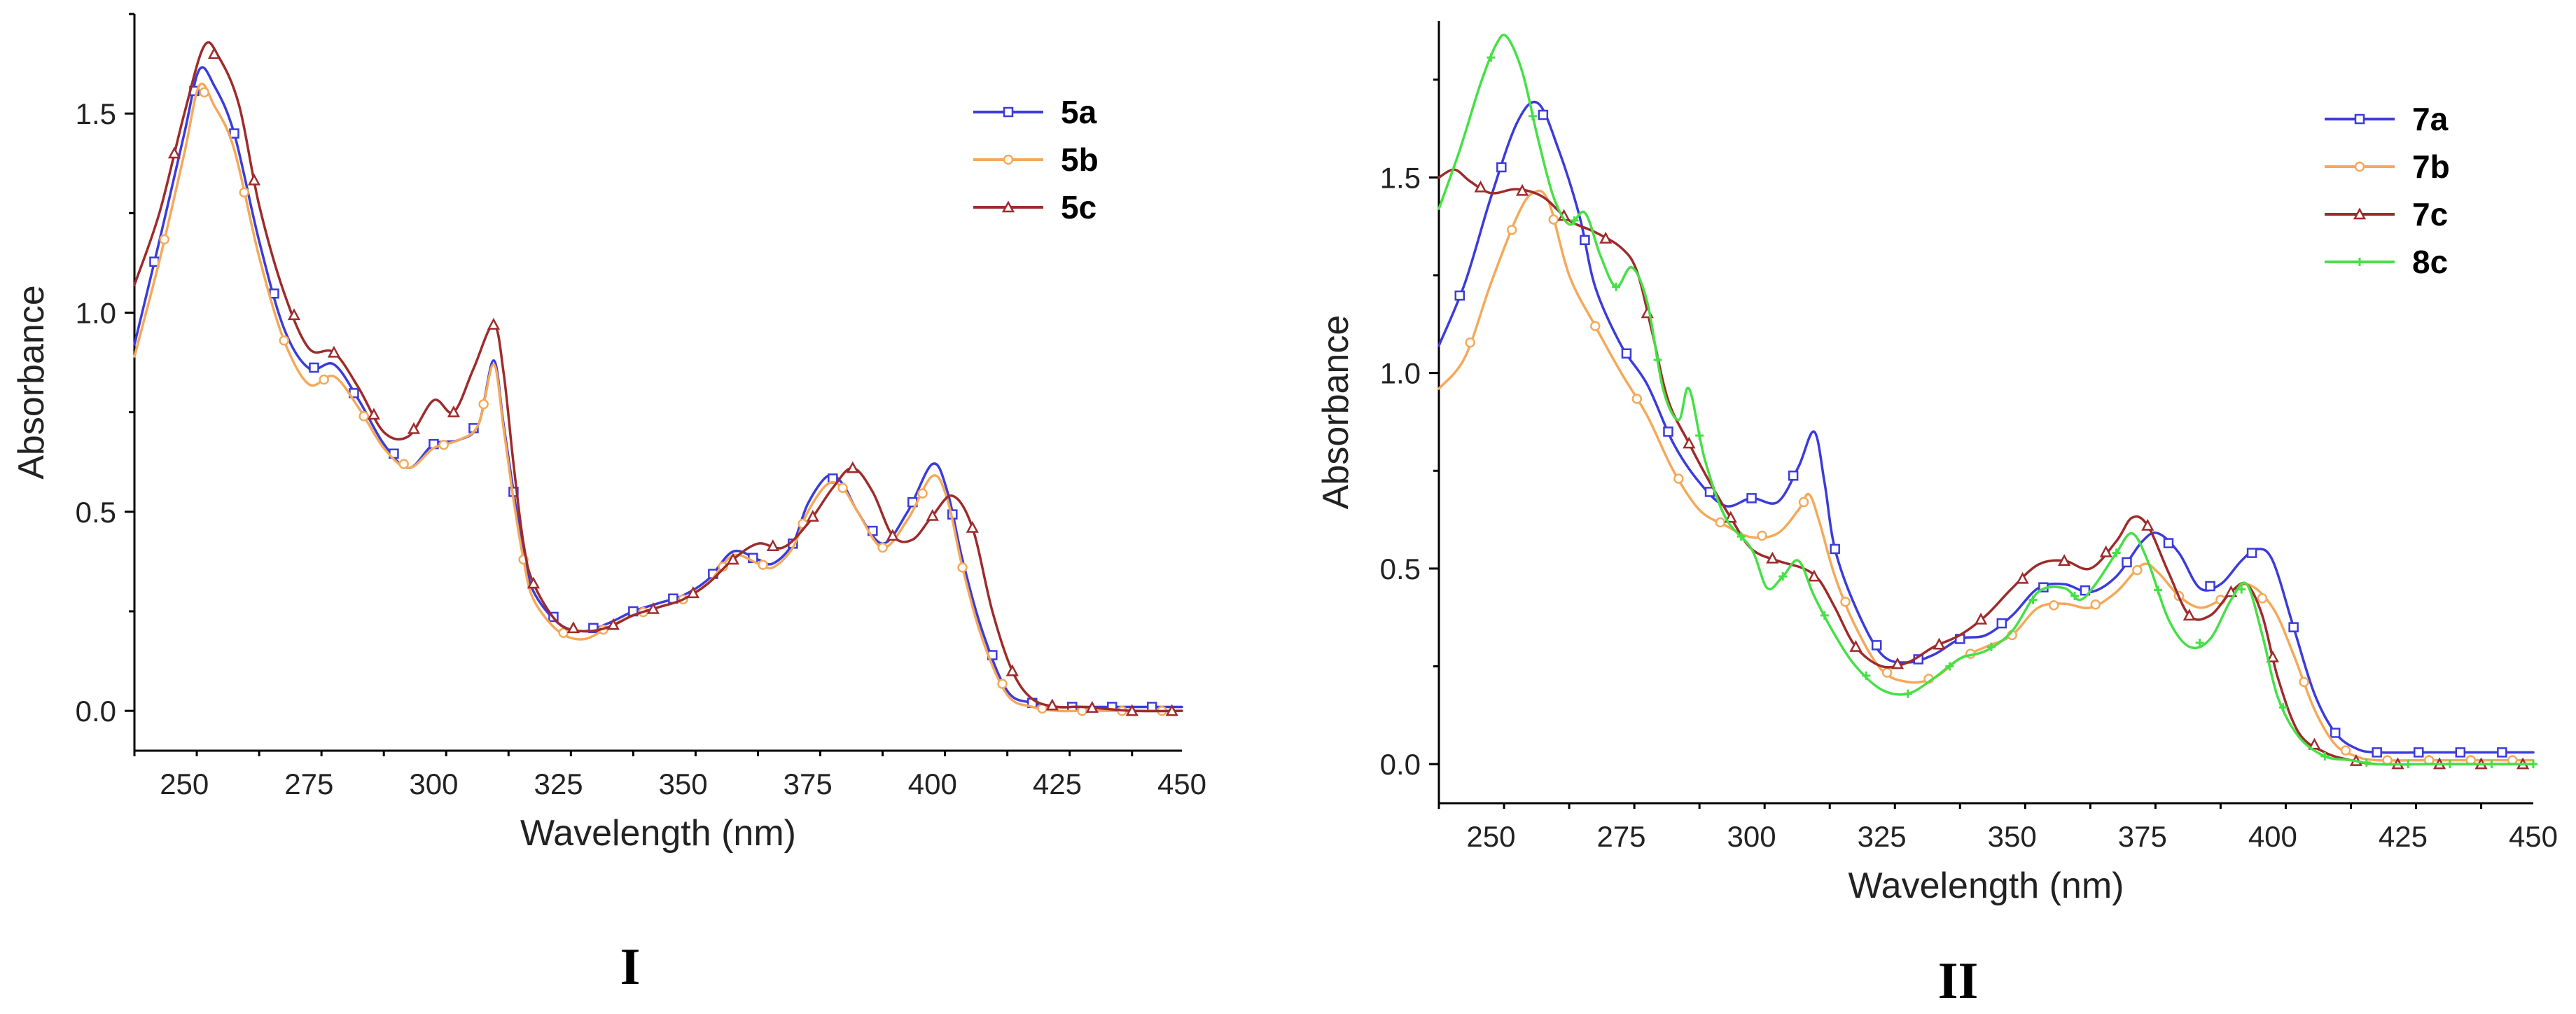 This screenshot has width=2576, height=1014. I want to click on x-tick-label: 300, so click(1751, 836).